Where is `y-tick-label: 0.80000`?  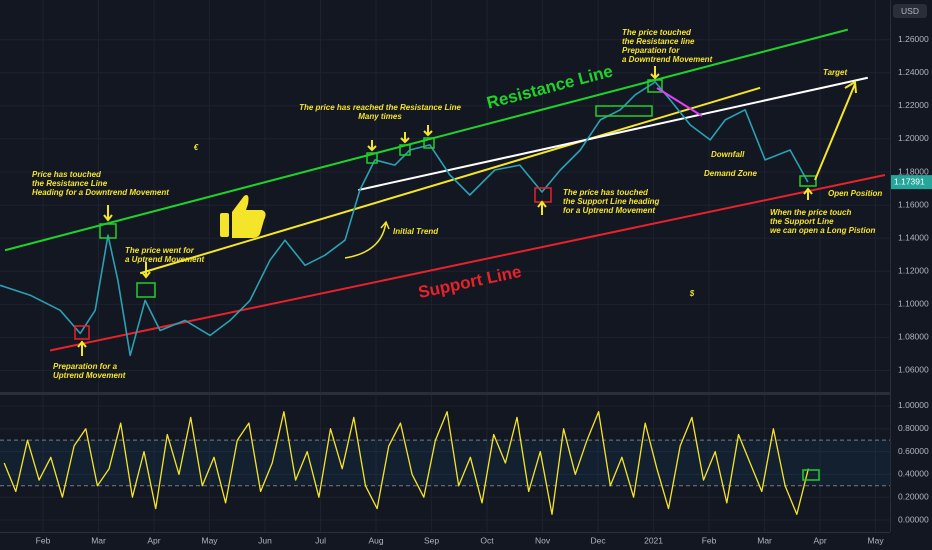
y-tick-label: 0.80000 is located at coordinates (913, 428).